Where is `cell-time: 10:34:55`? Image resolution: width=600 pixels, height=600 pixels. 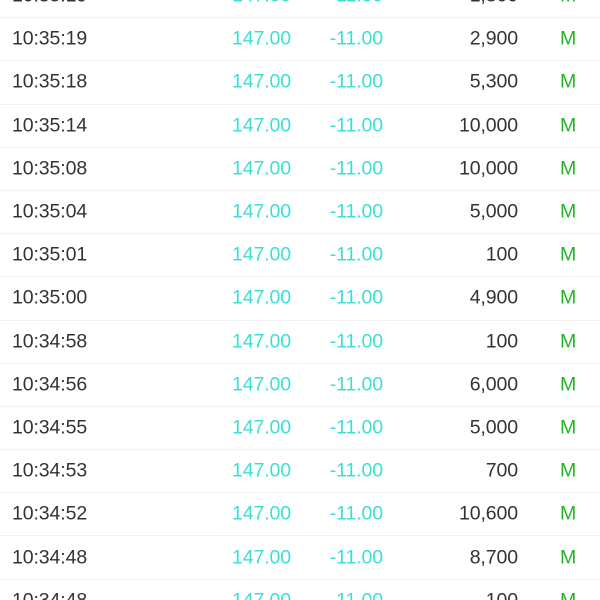
cell-time: 10:34:55 is located at coordinates (50, 427).